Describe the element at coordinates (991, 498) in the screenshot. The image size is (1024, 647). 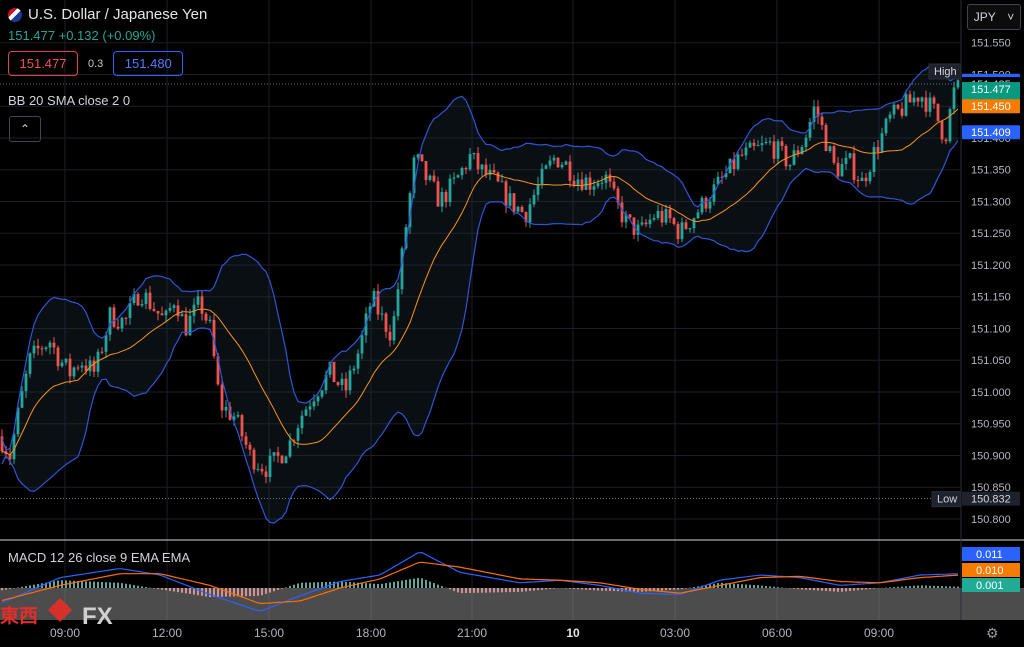
I see `low-value-label-bg` at that location.